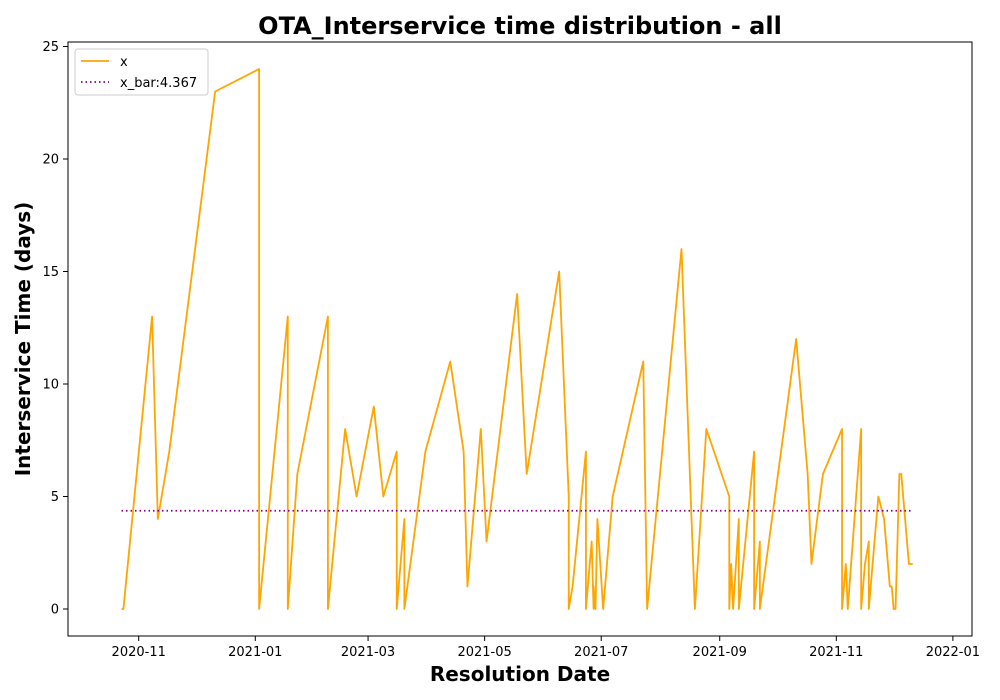 This screenshot has height=700, width=1000. I want to click on x-axis-label: Resolution Date, so click(520, 674).